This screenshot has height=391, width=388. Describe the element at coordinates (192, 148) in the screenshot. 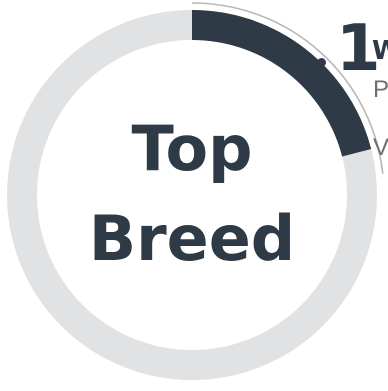

I see `center-label-top: Top` at that location.